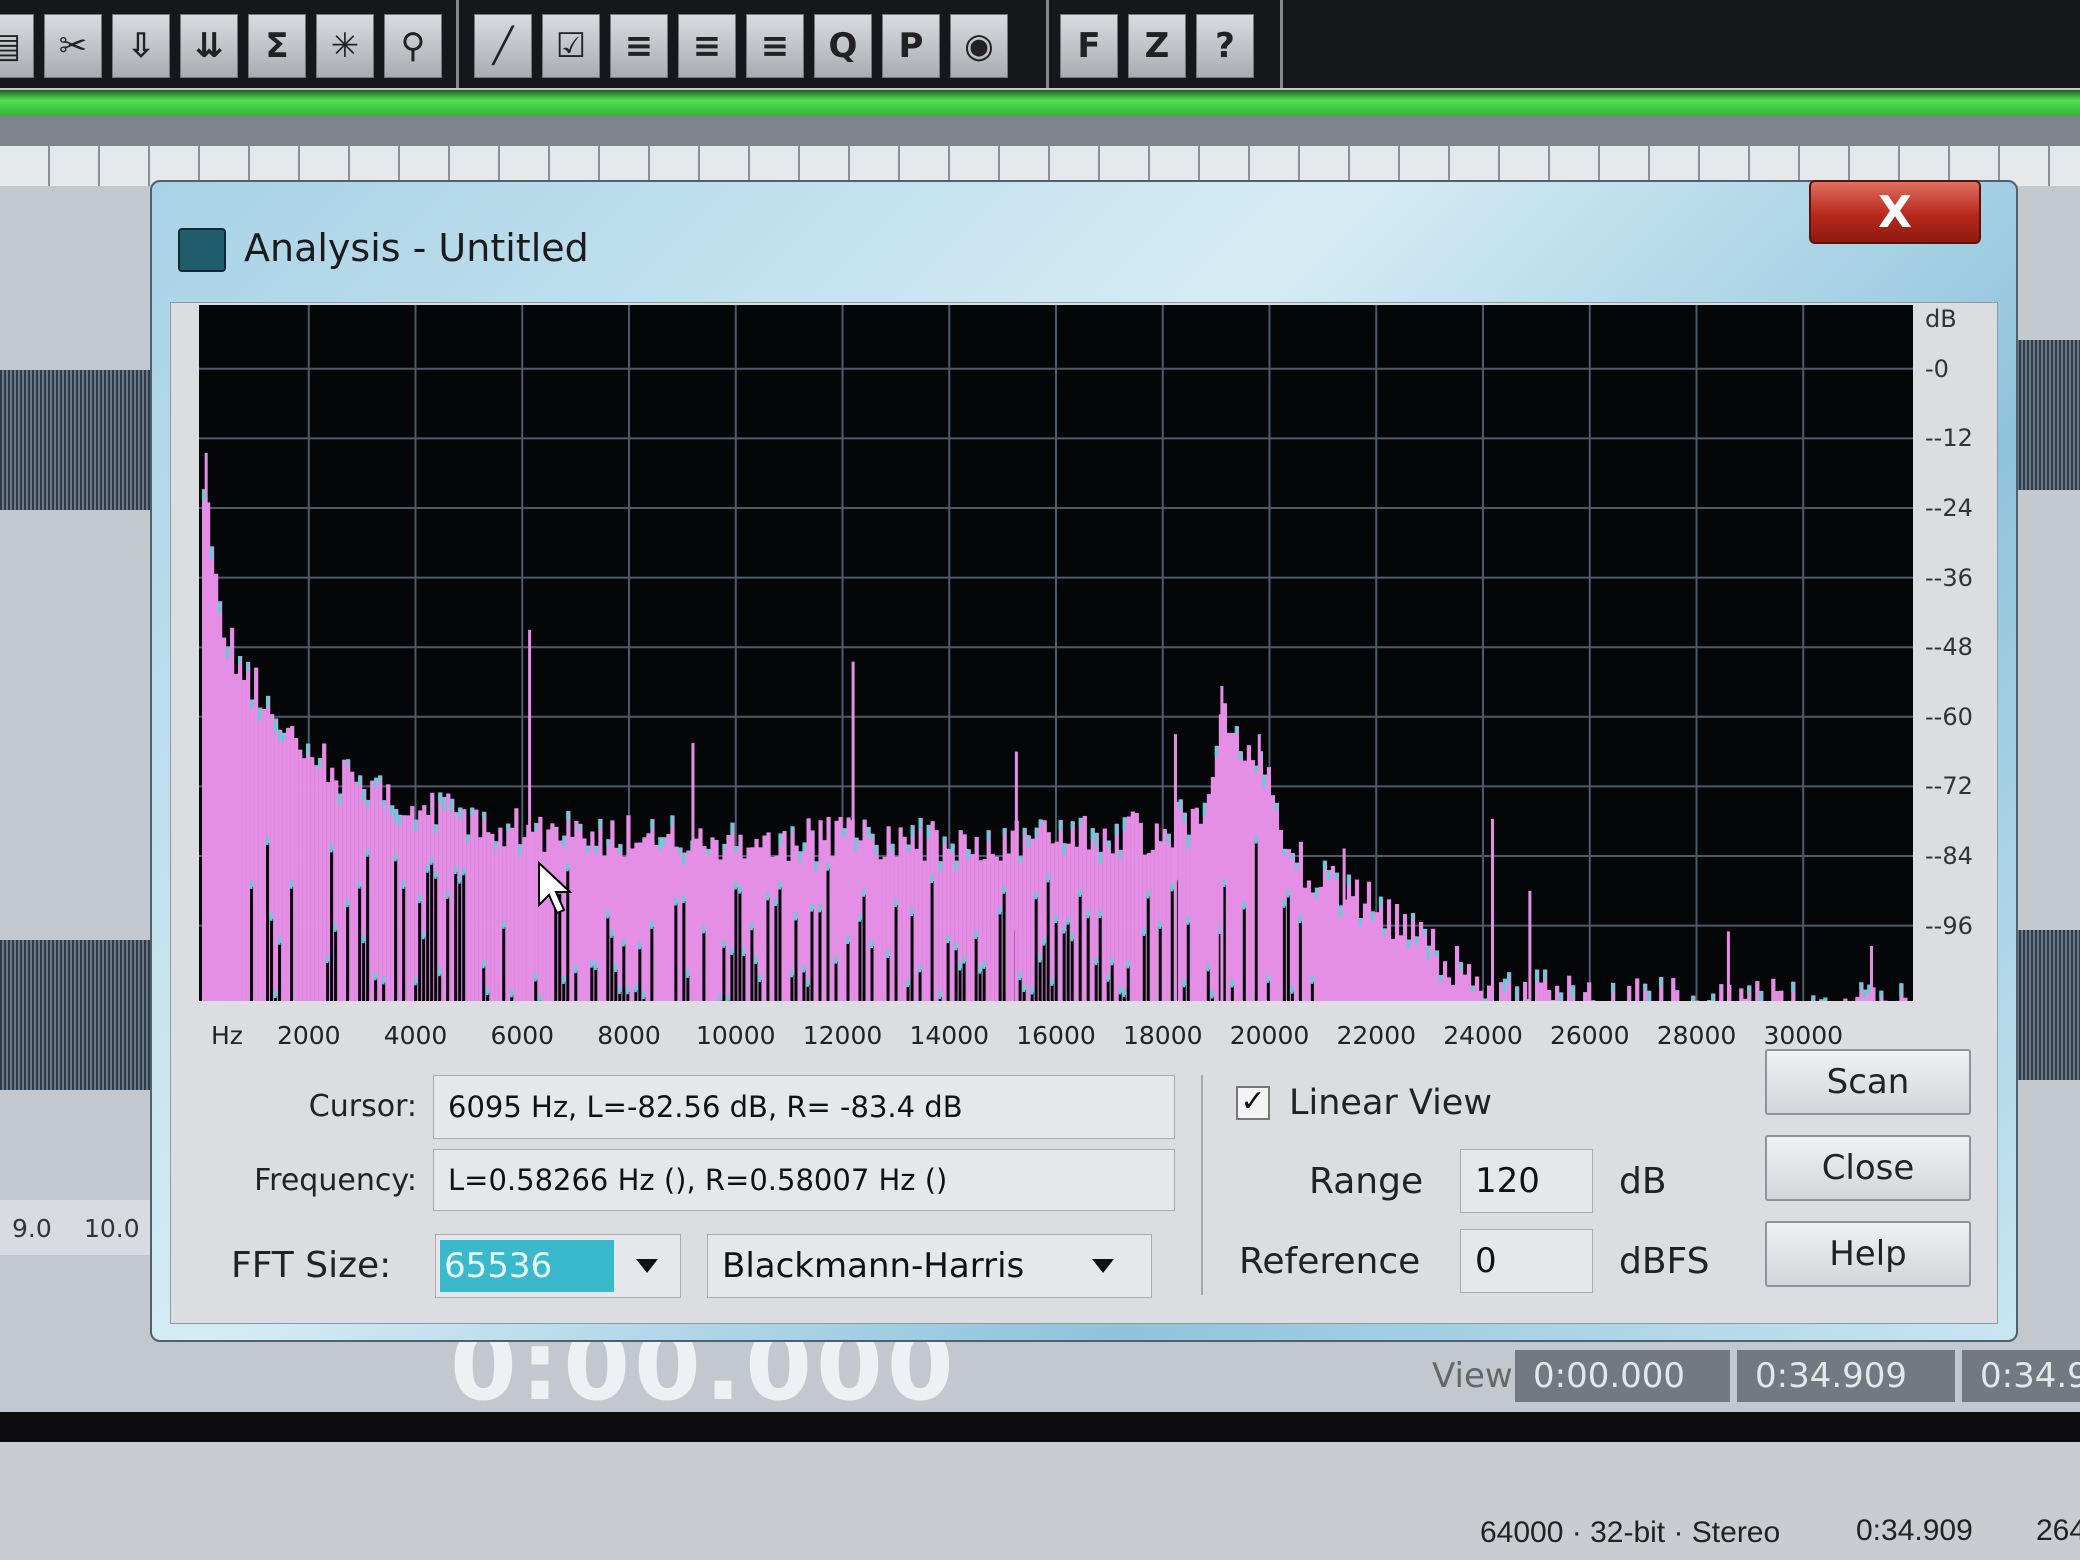 The image size is (2080, 1560). Describe the element at coordinates (75, 1015) in the screenshot. I see `waveform-right-channel` at that location.